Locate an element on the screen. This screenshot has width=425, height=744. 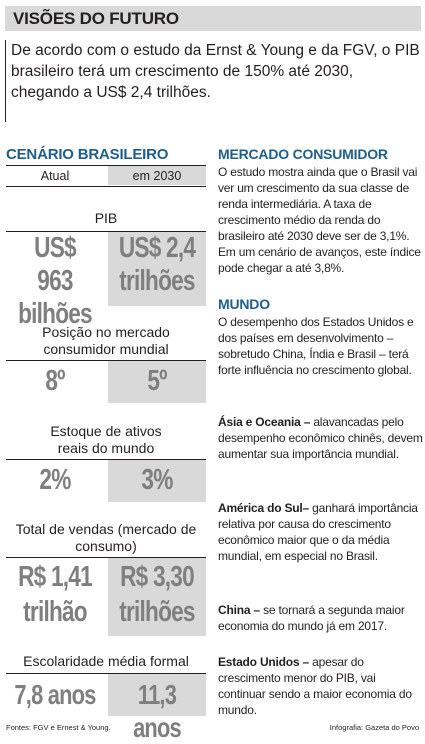
row-posicao-label: Posição no mercado consumidor mundial is located at coordinates (106, 341).